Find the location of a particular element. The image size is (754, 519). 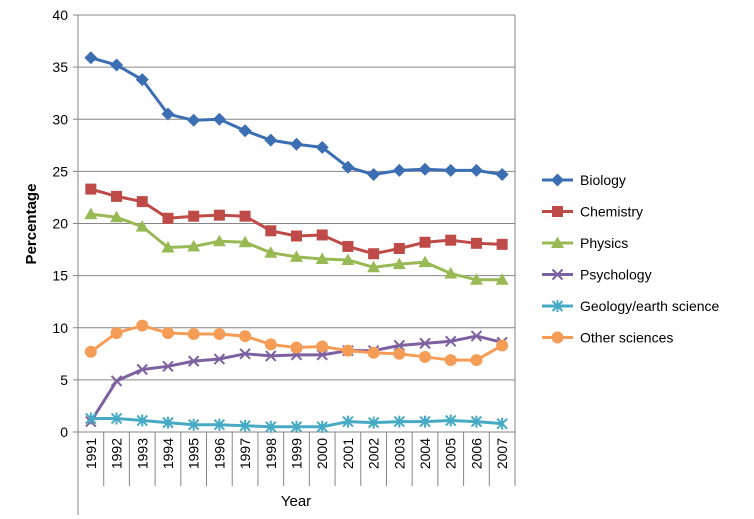

y-tick-label: 15 is located at coordinates (60, 276).